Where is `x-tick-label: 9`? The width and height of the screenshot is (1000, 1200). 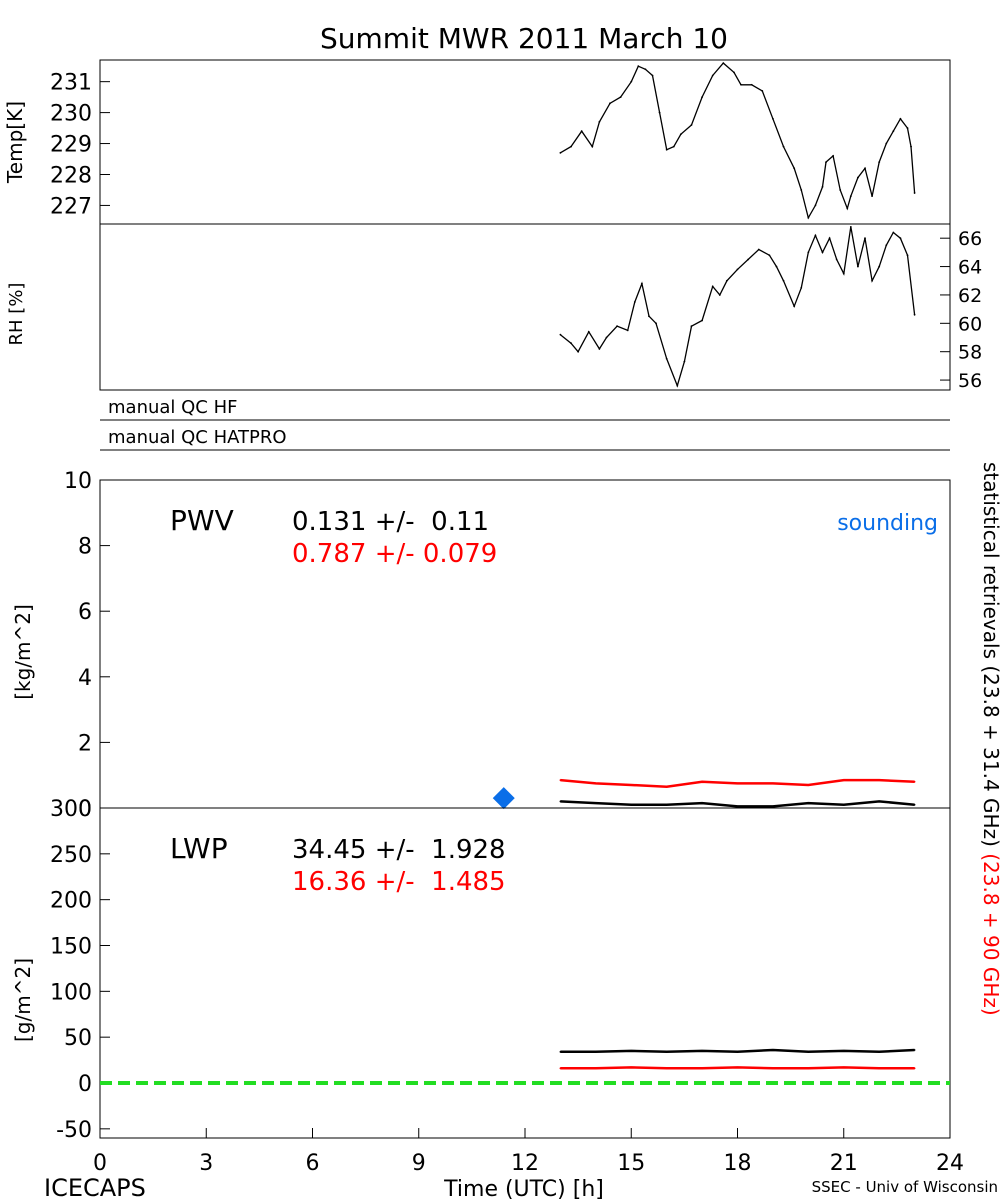 x-tick-label: 9 is located at coordinates (419, 1163).